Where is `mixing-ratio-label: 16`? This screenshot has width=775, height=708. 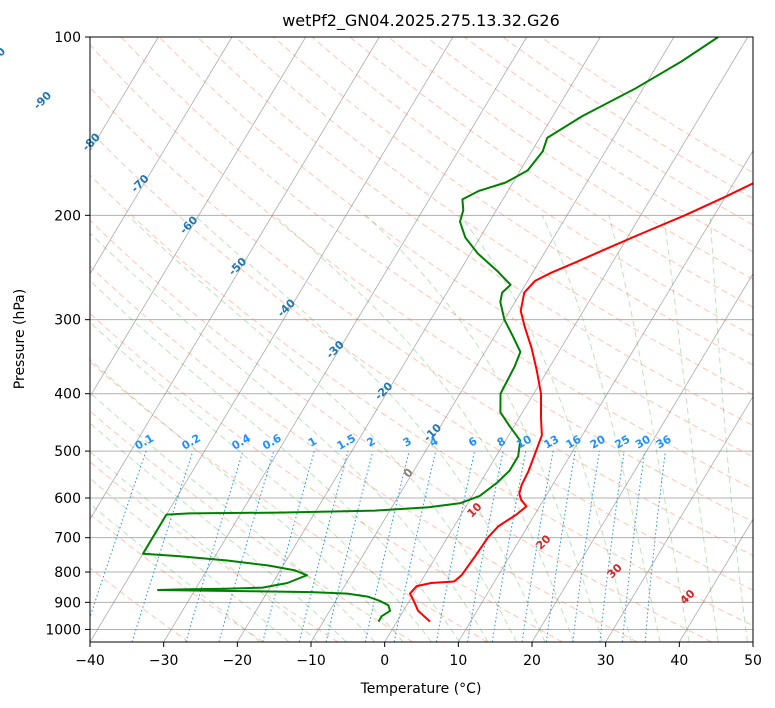 mixing-ratio-label: 16 is located at coordinates (574, 441).